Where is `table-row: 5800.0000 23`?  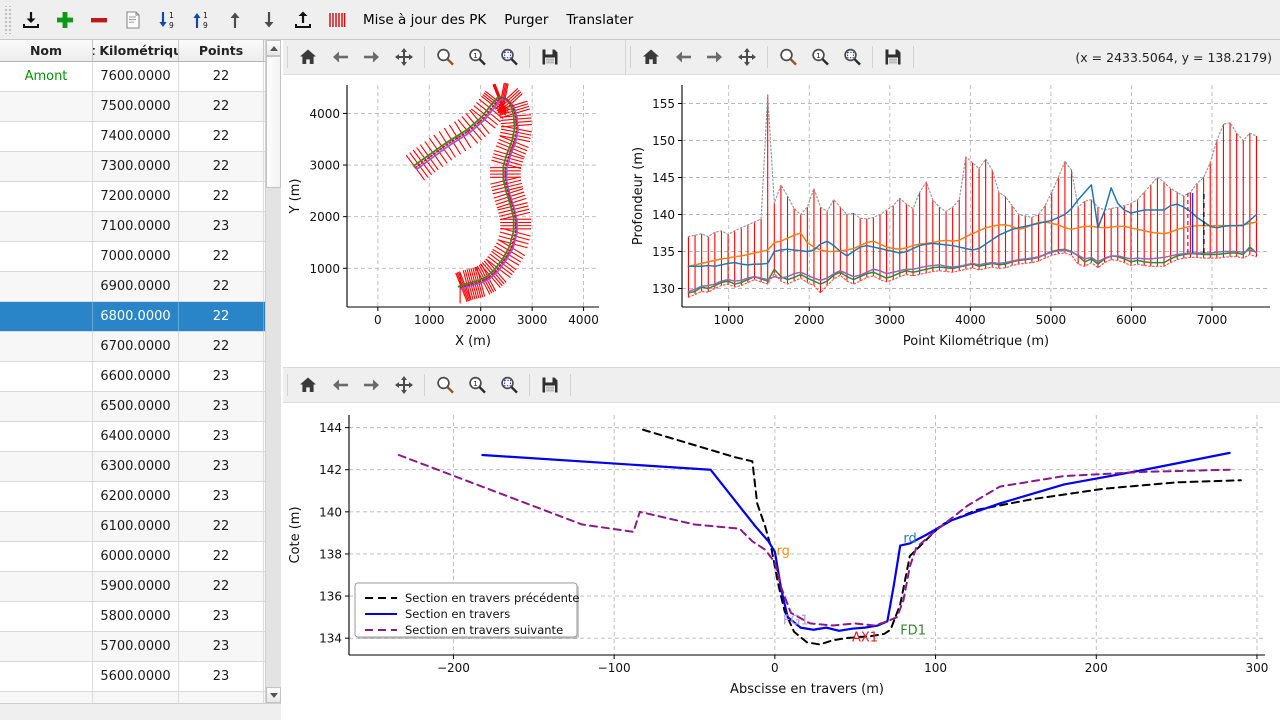 table-row: 5800.0000 23 is located at coordinates (132, 617).